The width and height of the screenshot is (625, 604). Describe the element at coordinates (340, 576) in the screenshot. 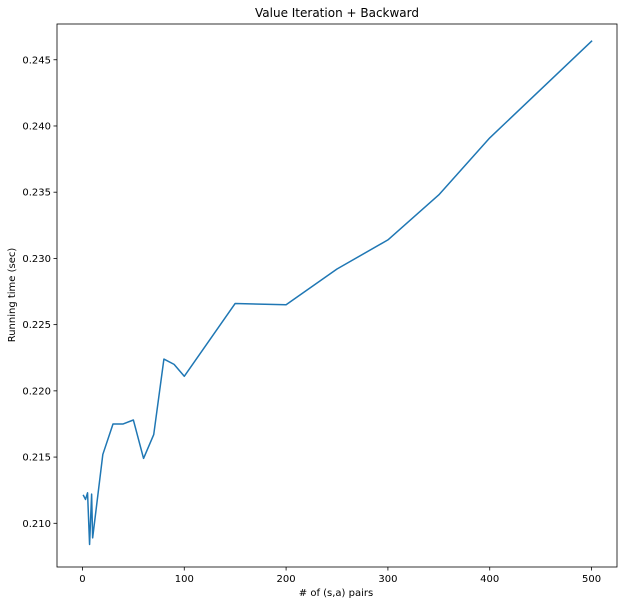

I see `x-axis-ticks: 0 100 200 300 400 500` at that location.